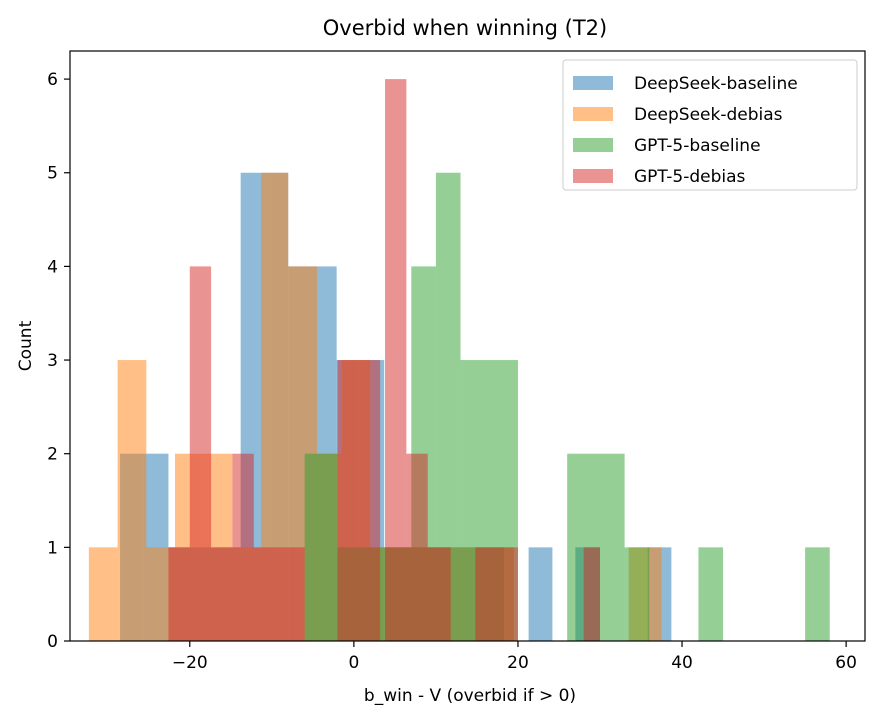  What do you see at coordinates (708, 115) in the screenshot?
I see `legend-label: DeepSeek-debias` at bounding box center [708, 115].